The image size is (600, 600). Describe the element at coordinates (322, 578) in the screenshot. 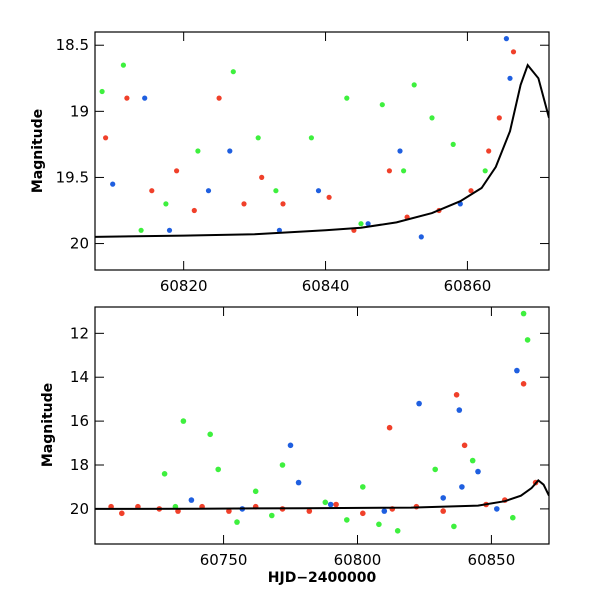

I see `x-axis-label: HJD−2400000` at that location.